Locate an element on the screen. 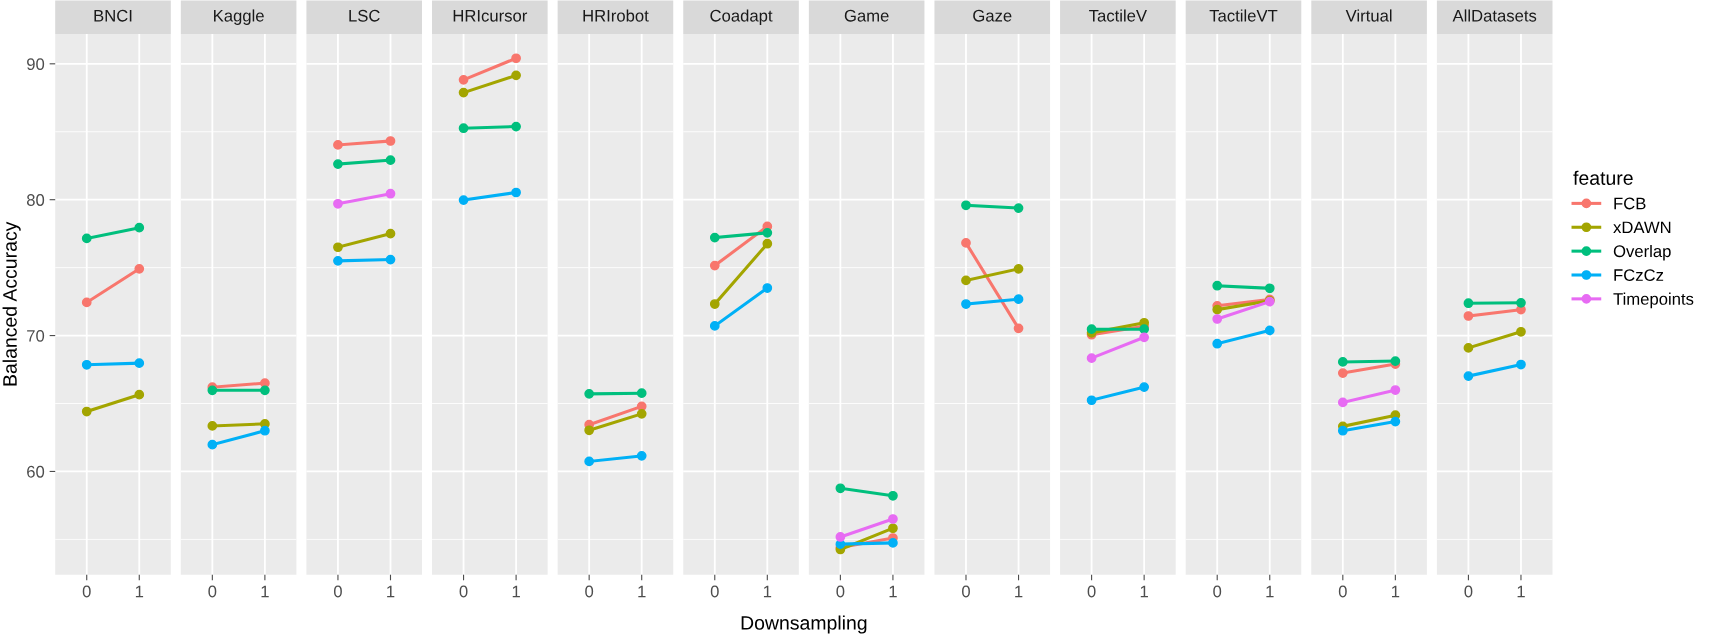 Image resolution: width=1725 pixels, height=640 pixels. x-axis-title: Downsampling is located at coordinates (804, 624).